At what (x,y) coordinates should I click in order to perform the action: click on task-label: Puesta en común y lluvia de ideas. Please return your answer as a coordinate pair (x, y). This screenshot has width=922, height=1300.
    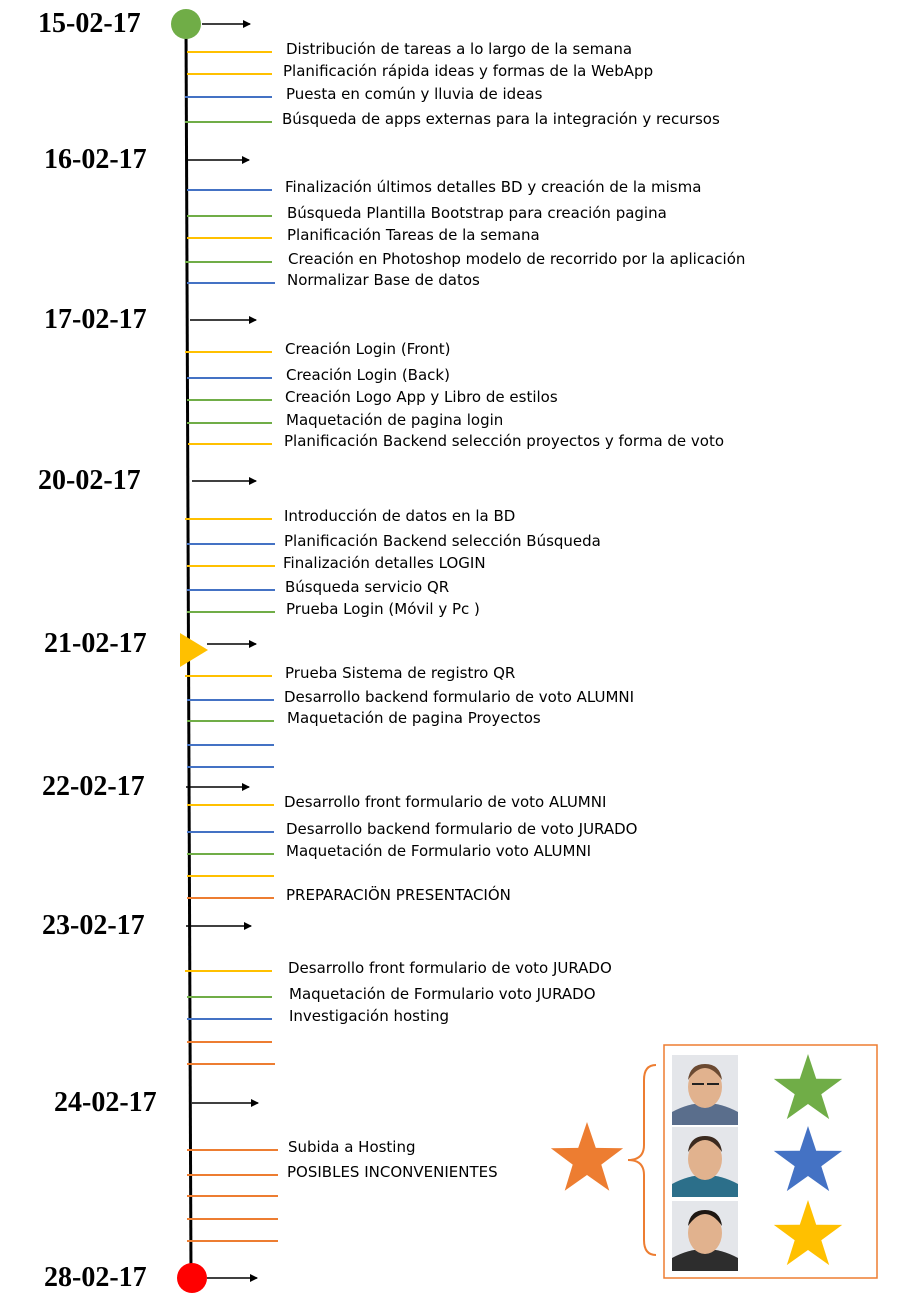
    Looking at the image, I should click on (414, 94).